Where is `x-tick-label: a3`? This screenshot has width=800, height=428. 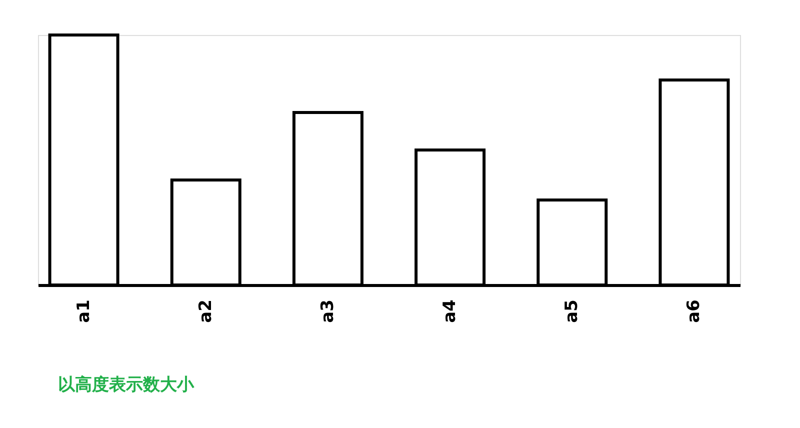
x-tick-label: a3 is located at coordinates (328, 311).